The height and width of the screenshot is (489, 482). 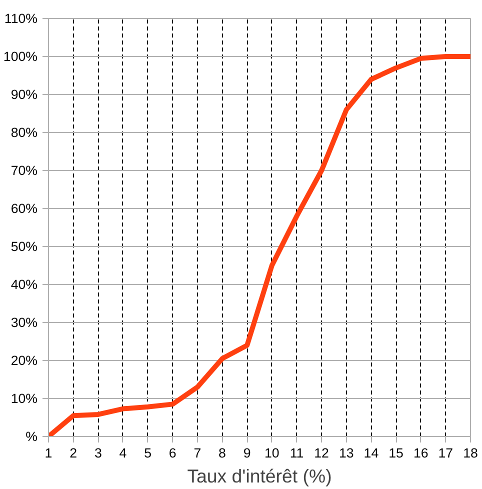 I want to click on y-tick-label: %, so click(x=32, y=436).